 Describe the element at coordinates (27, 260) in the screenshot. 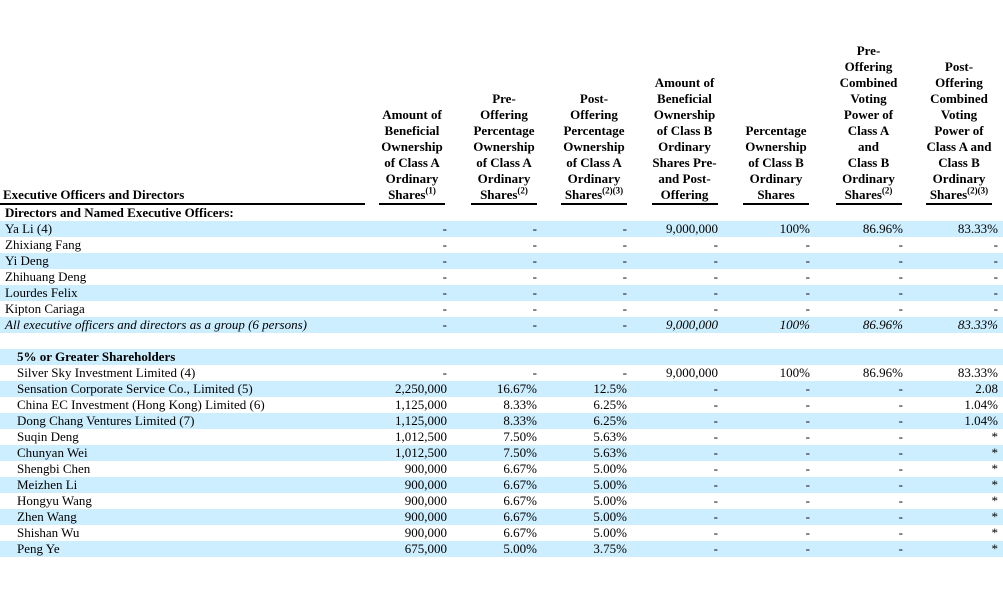

I see `row-label: Yi Deng` at that location.